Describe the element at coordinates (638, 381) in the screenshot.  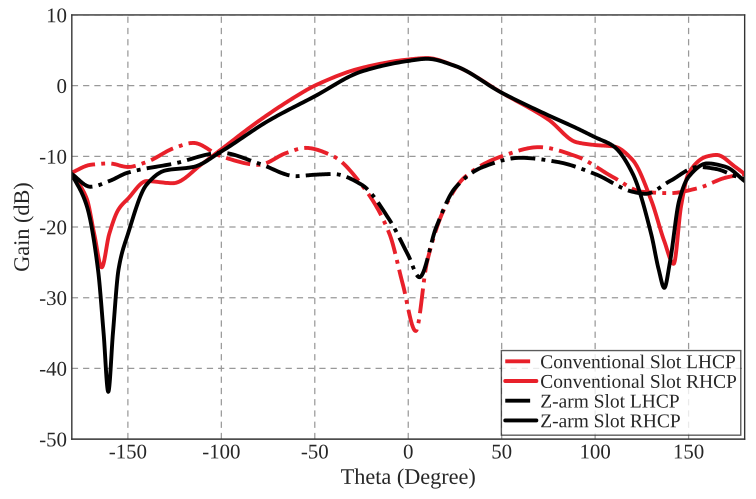
I see `legend-label: Conventional Slot RHCP` at that location.